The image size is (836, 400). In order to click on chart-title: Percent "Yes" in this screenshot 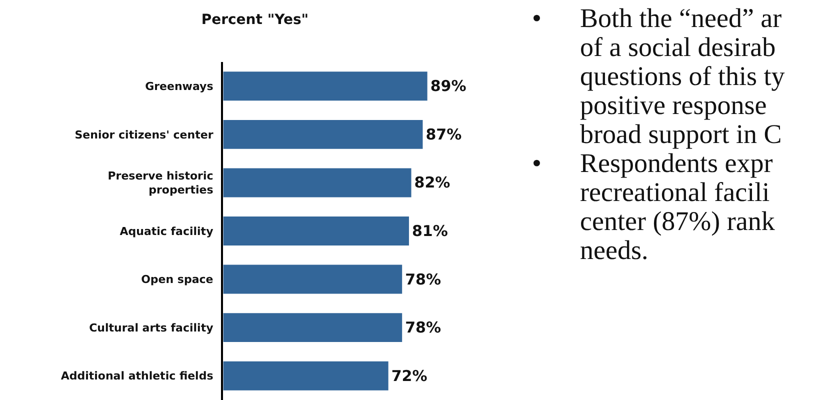, I will do `click(255, 20)`.